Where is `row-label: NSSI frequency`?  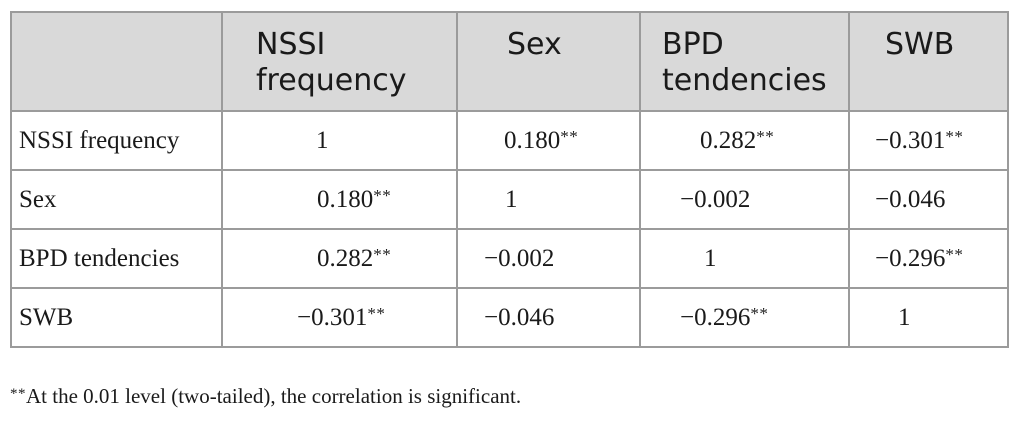
row-label: NSSI frequency is located at coordinates (116, 140).